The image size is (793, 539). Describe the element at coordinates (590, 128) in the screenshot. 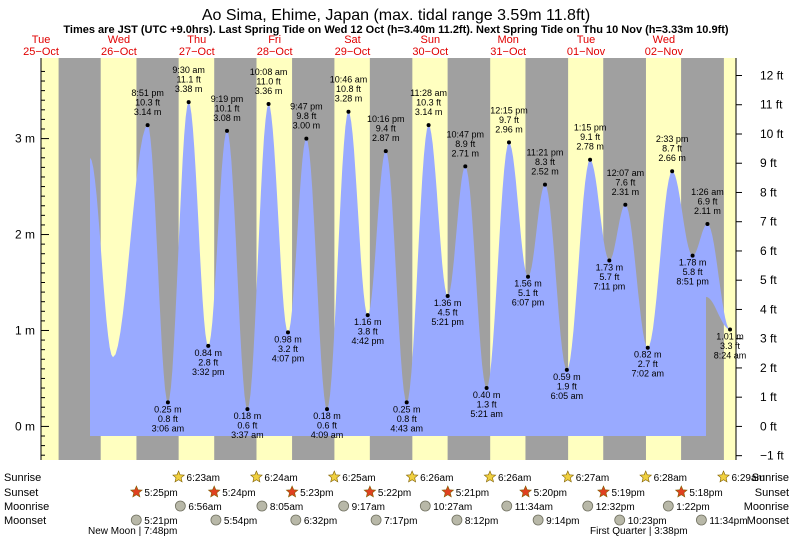

I see `tide-label: 1:15 pm` at that location.